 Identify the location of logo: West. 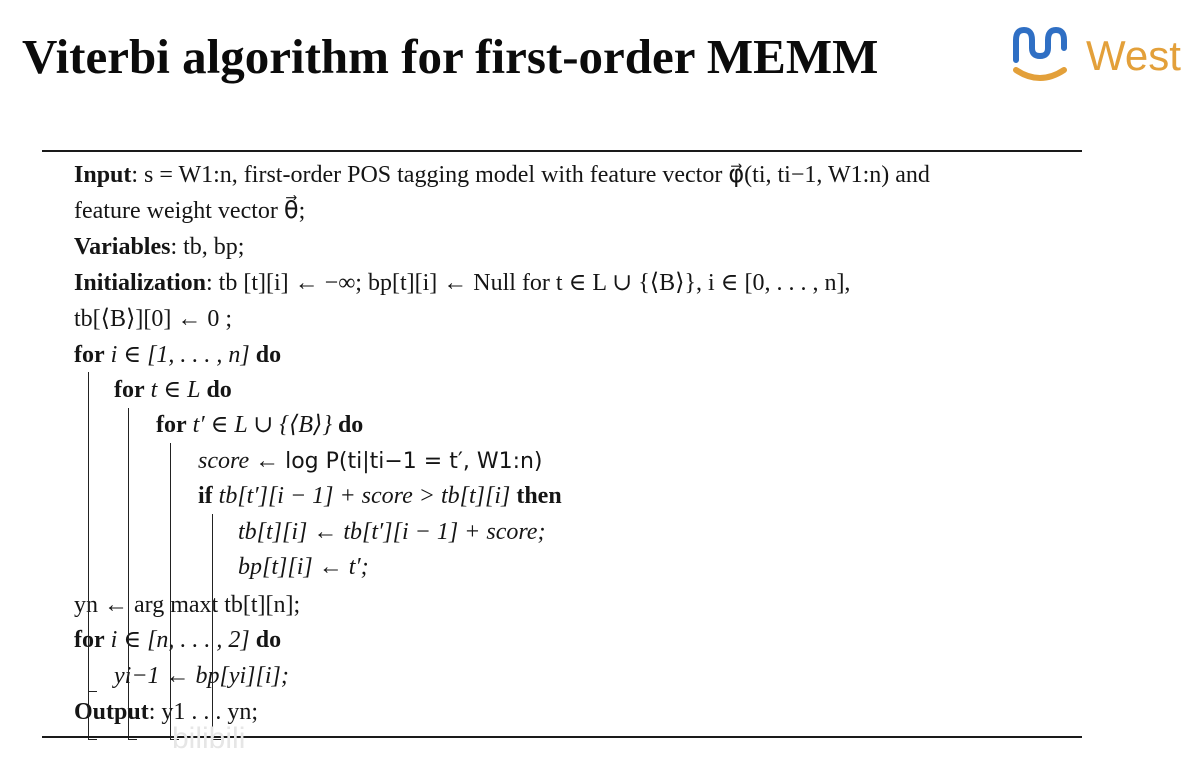
(1096, 57).